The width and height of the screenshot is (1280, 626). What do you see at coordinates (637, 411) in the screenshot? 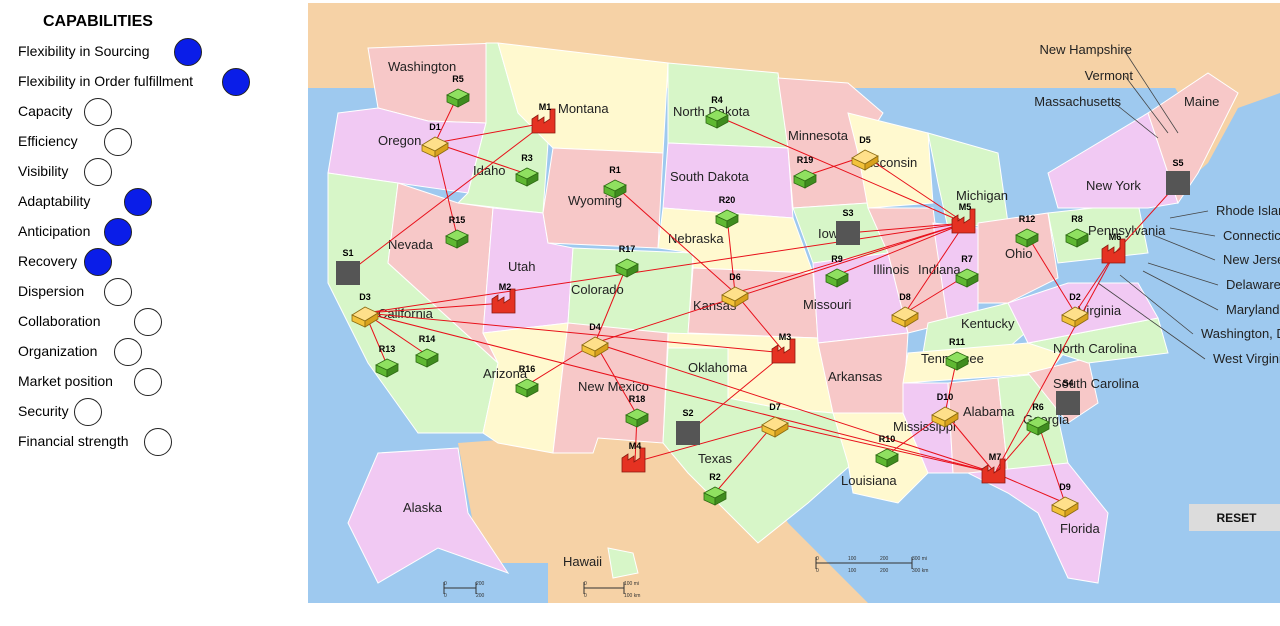
I see `retailer-node: R18` at bounding box center [637, 411].